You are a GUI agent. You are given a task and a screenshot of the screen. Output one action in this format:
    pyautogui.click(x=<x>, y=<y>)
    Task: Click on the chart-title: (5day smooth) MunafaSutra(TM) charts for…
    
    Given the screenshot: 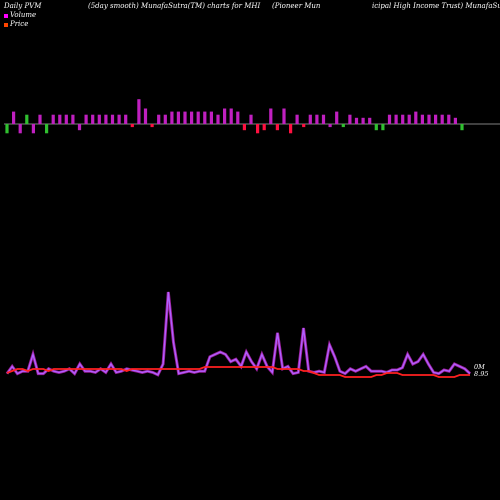 What is the action you would take?
    pyautogui.click(x=174, y=6)
    